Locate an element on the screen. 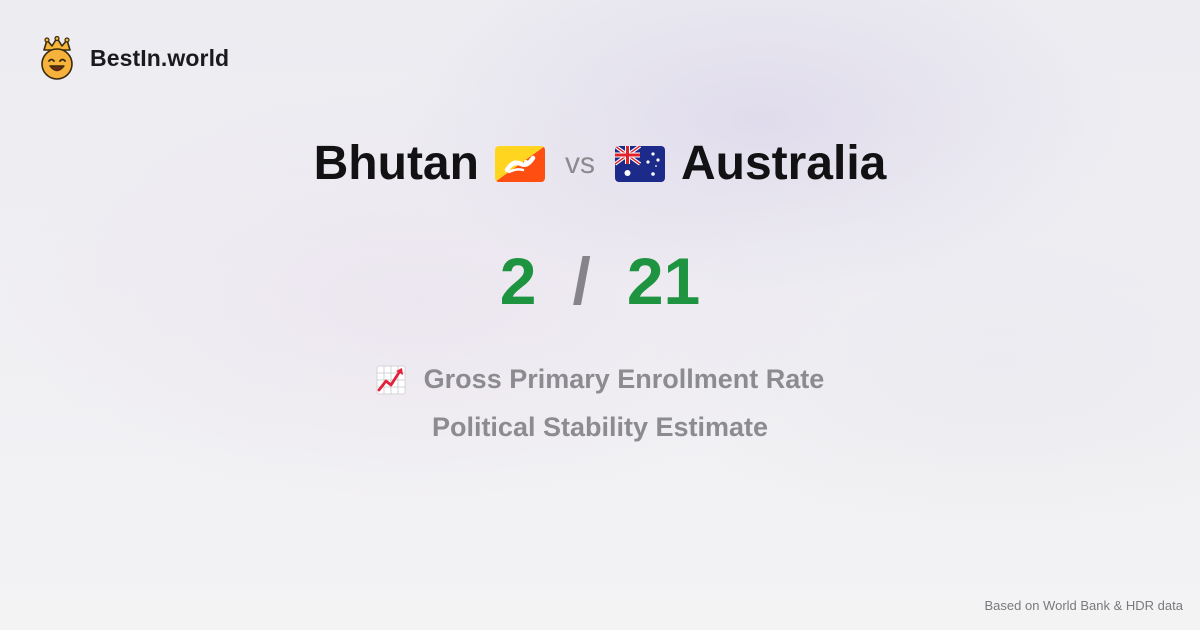 Image resolution: width=1200 pixels, height=630 pixels. right-score: 21 is located at coordinates (663, 281).